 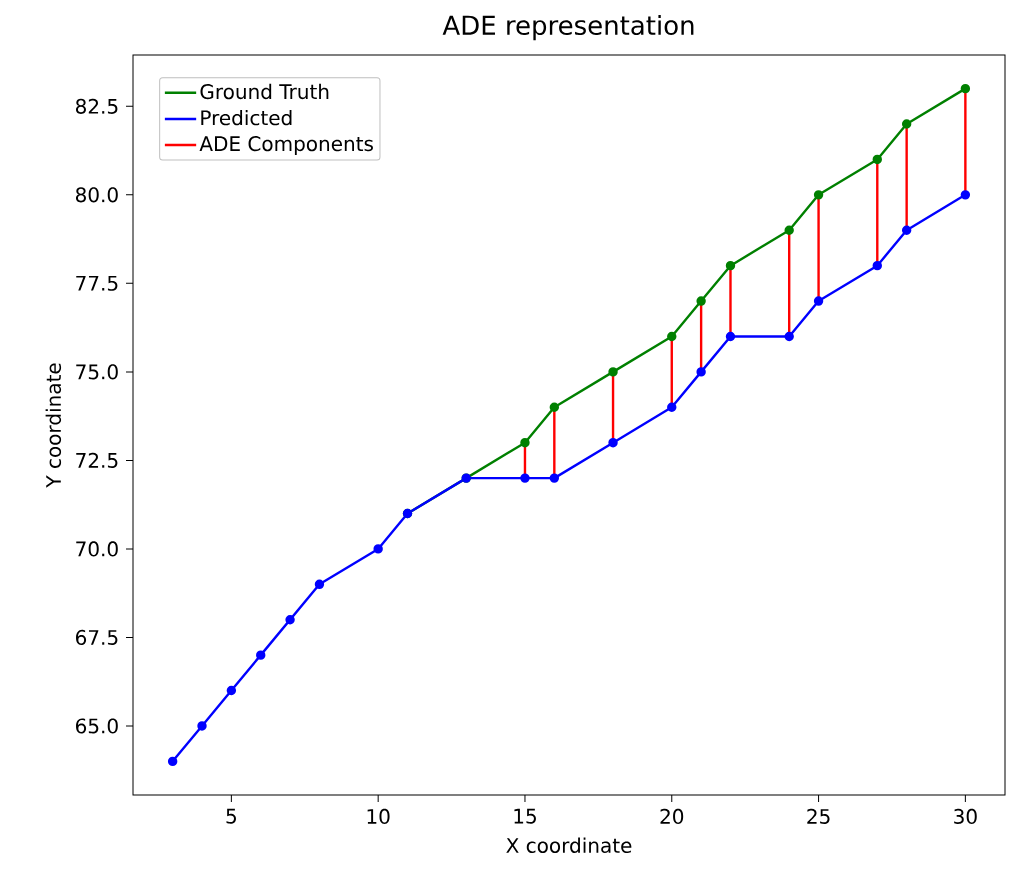 What do you see at coordinates (97, 549) in the screenshot?
I see `y-tick-label: 70.0` at bounding box center [97, 549].